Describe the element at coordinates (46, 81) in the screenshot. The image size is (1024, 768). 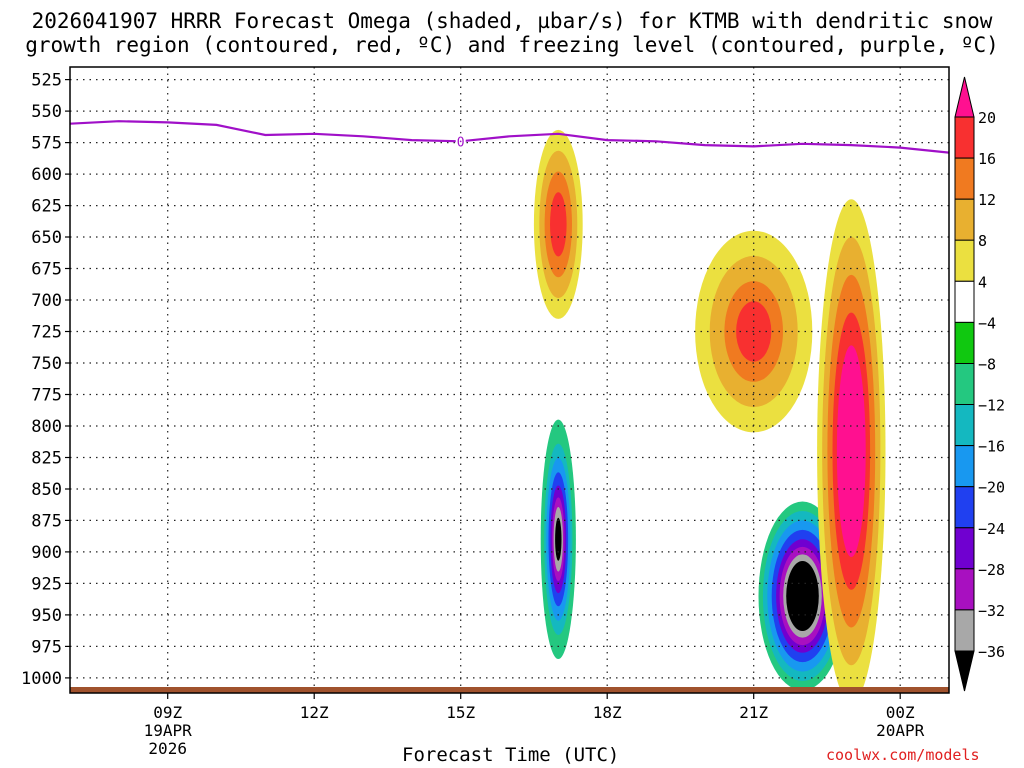
I see `y-tick-label-525: 525` at that location.